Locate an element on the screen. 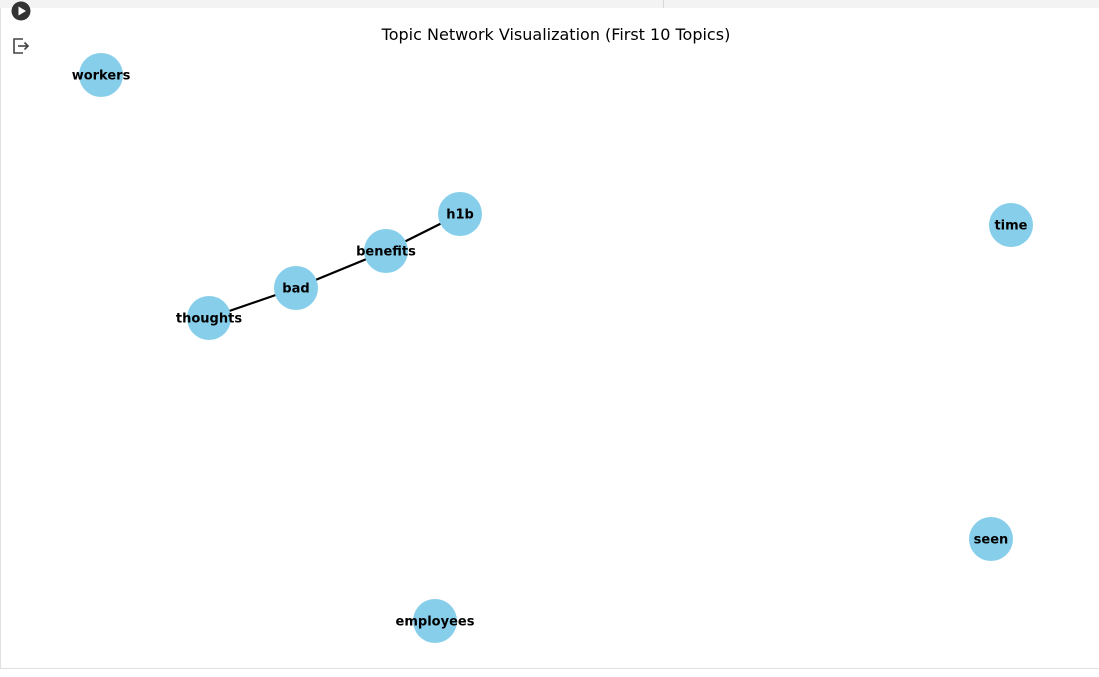 The height and width of the screenshot is (677, 1099). node-label: thoughts is located at coordinates (209, 319).